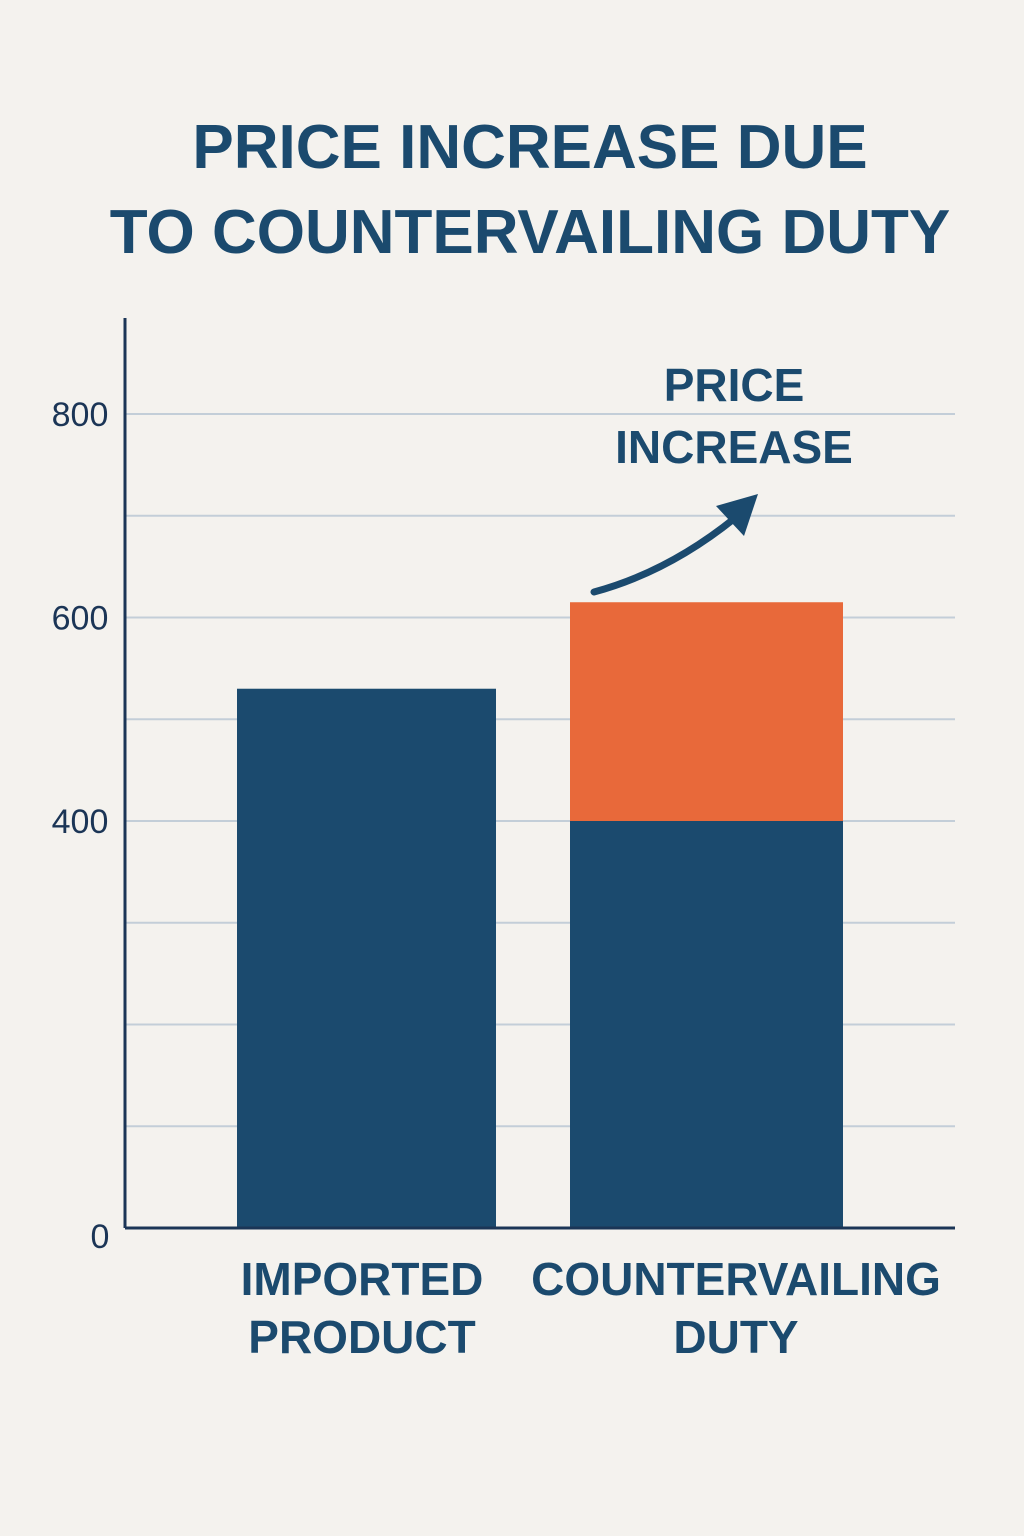 The width and height of the screenshot is (1024, 1536). I want to click on y-tick-label: 400, so click(80, 822).